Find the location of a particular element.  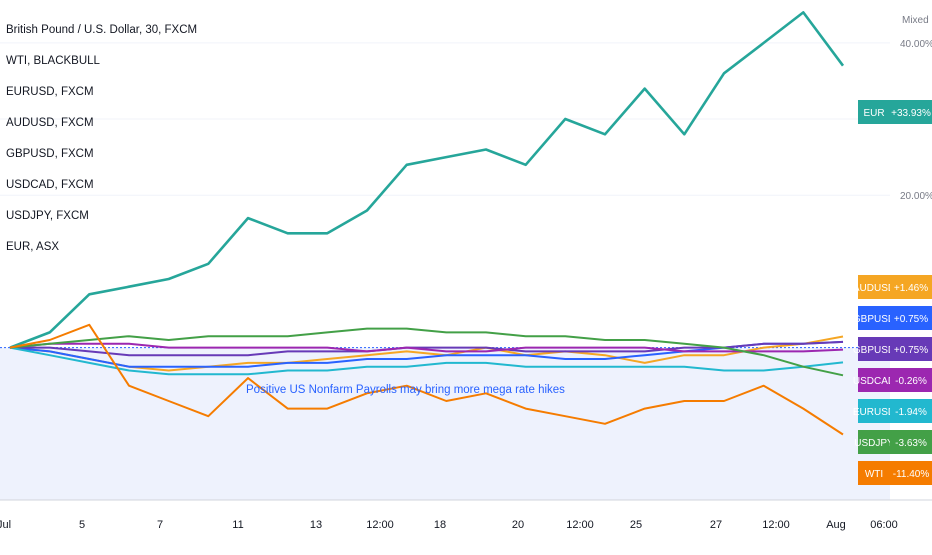

y-tick-label: 40.00% is located at coordinates (916, 44).